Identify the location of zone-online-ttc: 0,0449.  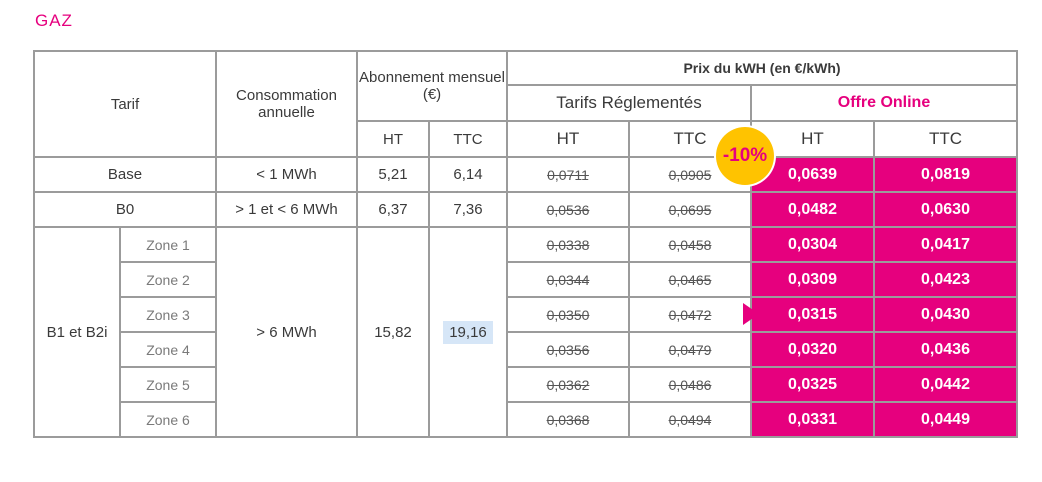
(945, 419).